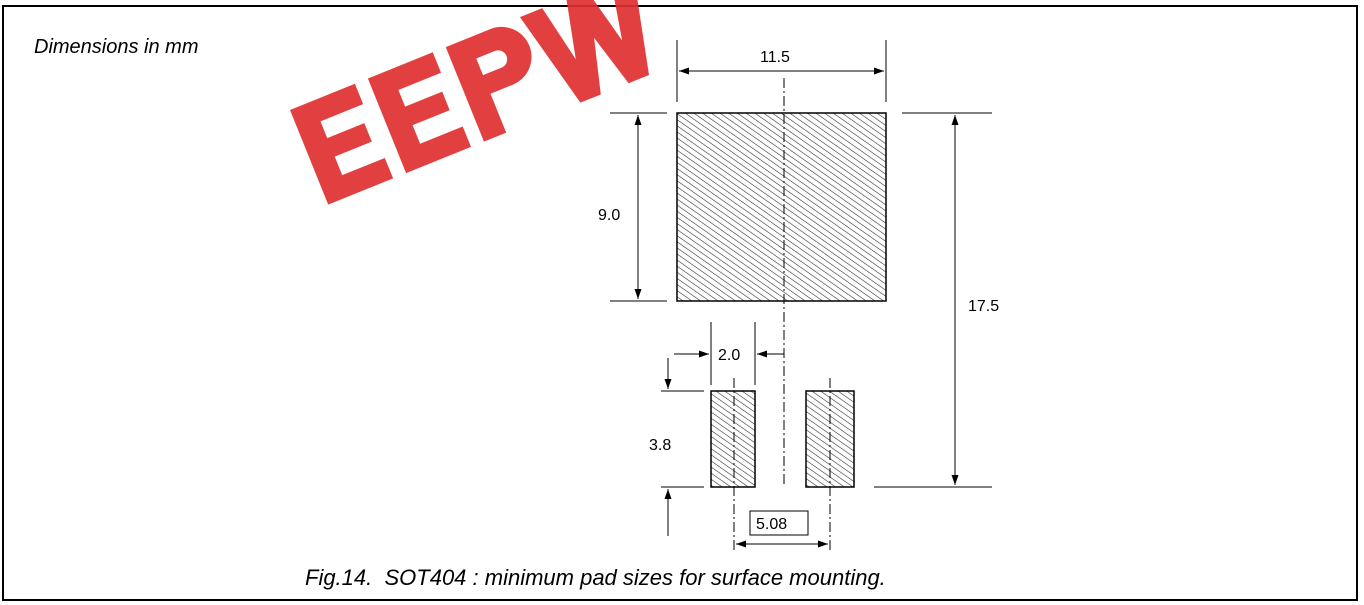 The width and height of the screenshot is (1364, 605). I want to click on units-note: Dimensions in mm, so click(116, 47).